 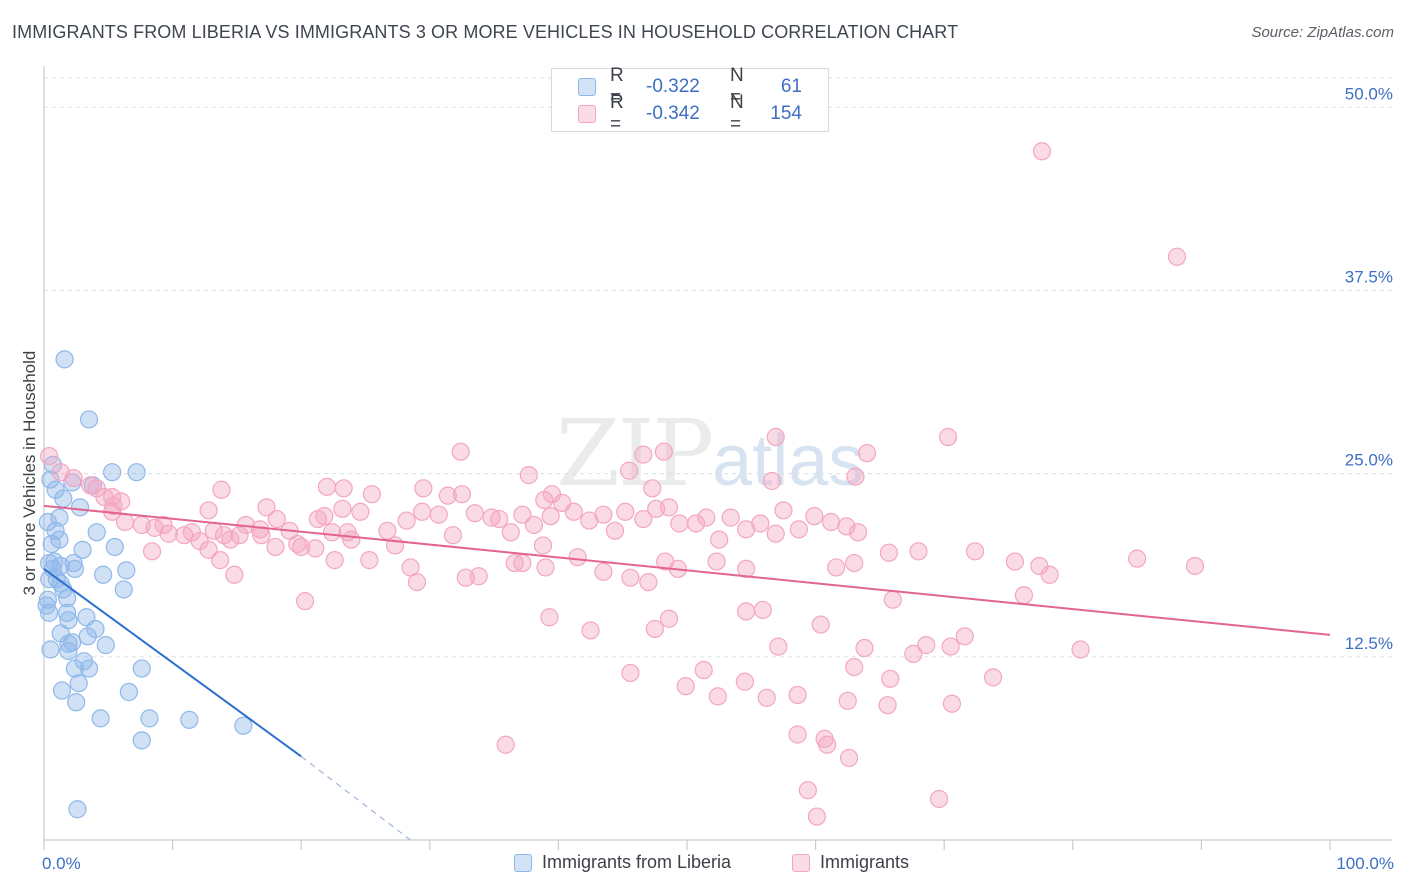 What do you see at coordinates (587, 114) in the screenshot?
I see `stats-swatch-immigrants` at bounding box center [587, 114].